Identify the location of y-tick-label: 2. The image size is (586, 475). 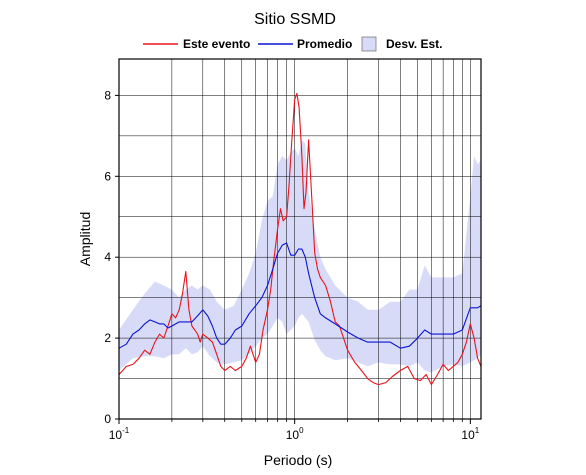
(107, 338).